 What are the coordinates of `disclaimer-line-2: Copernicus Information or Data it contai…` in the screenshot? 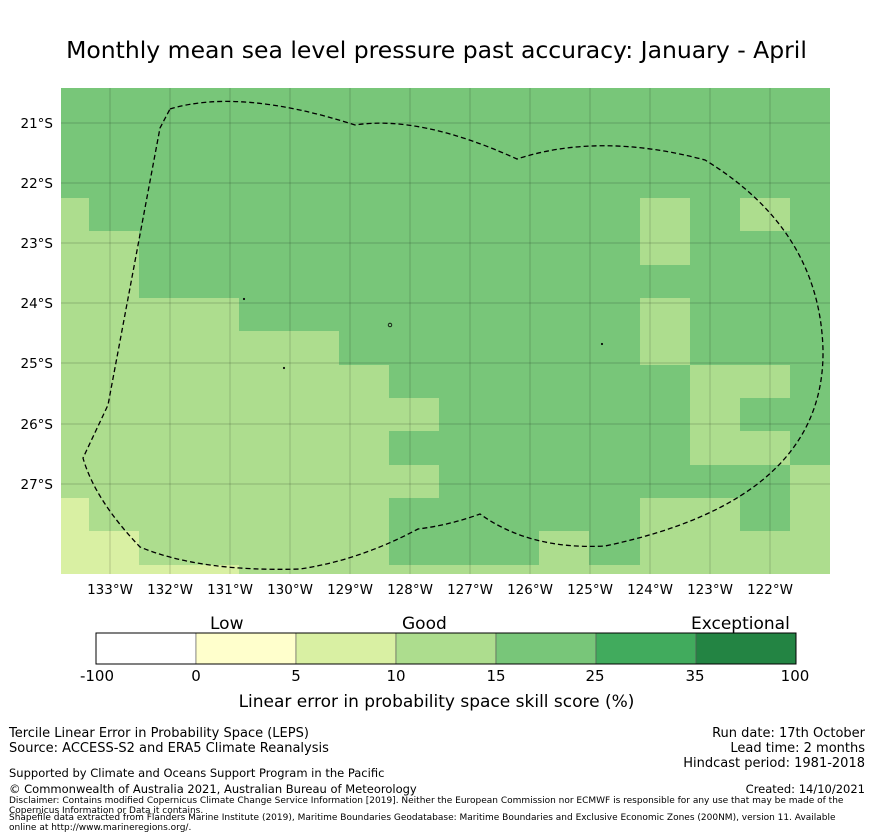 It's located at (106, 811).